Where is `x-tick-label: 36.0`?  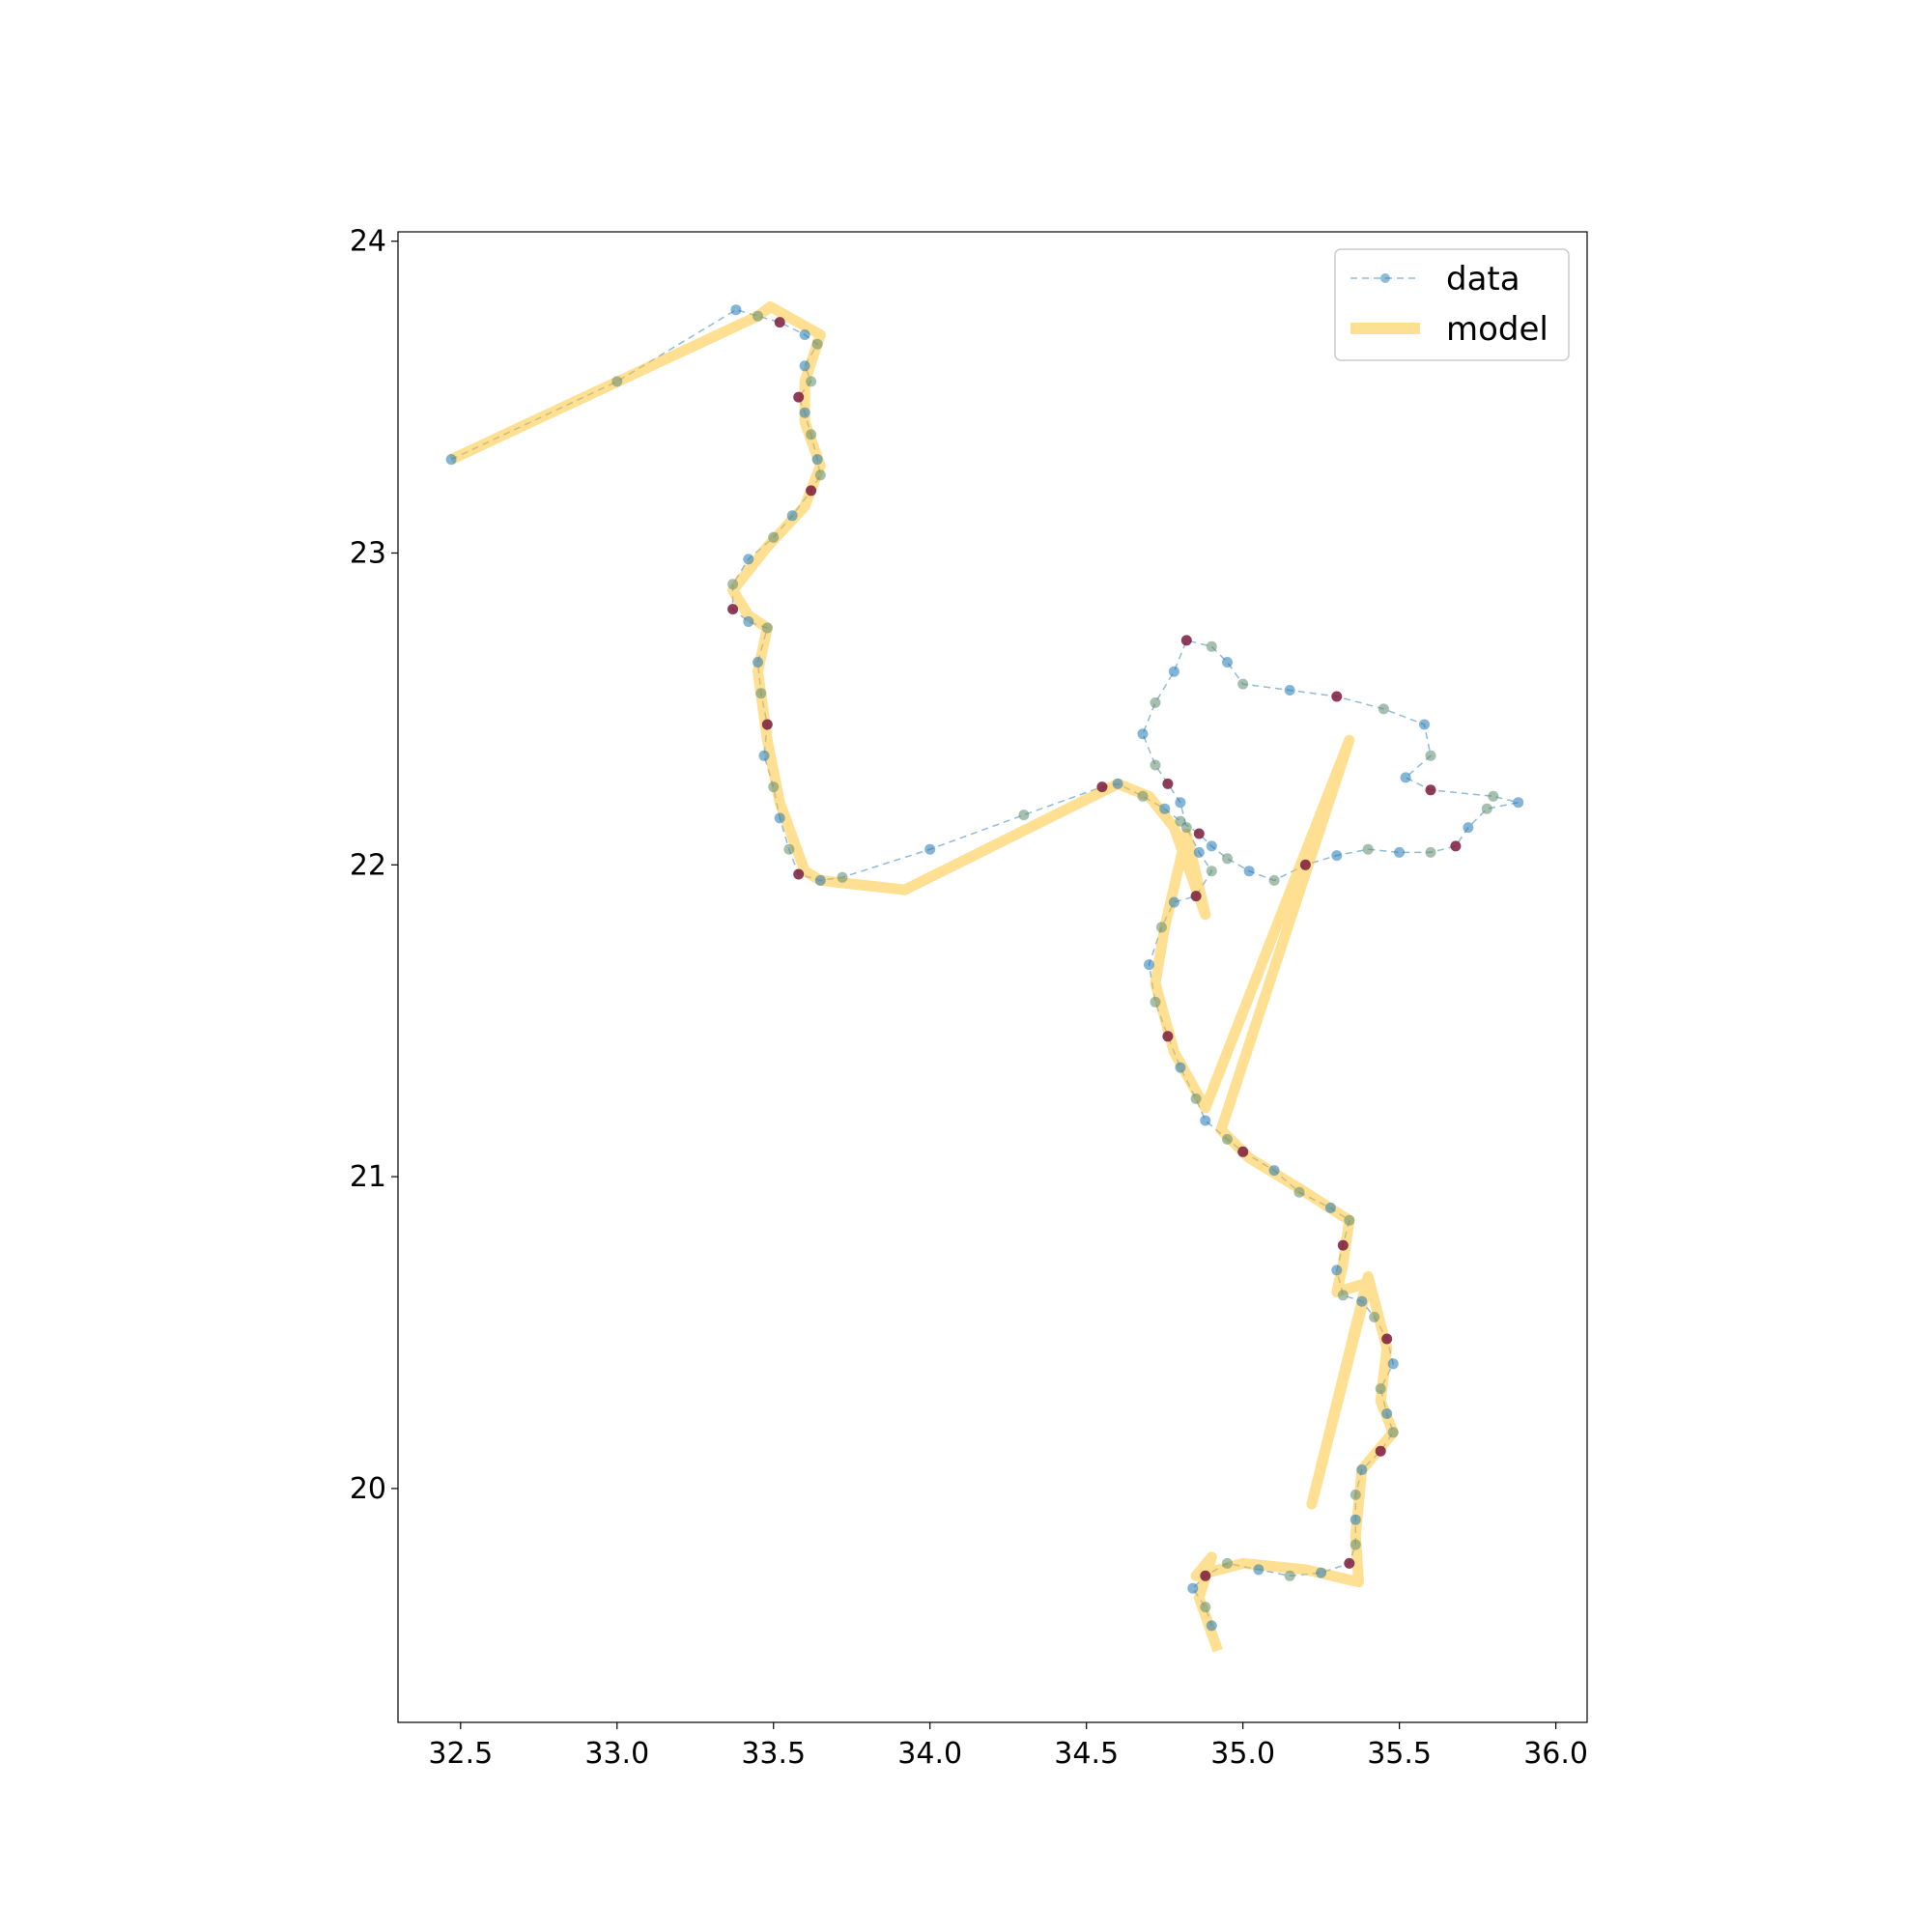
x-tick-label: 36.0 is located at coordinates (1555, 1754).